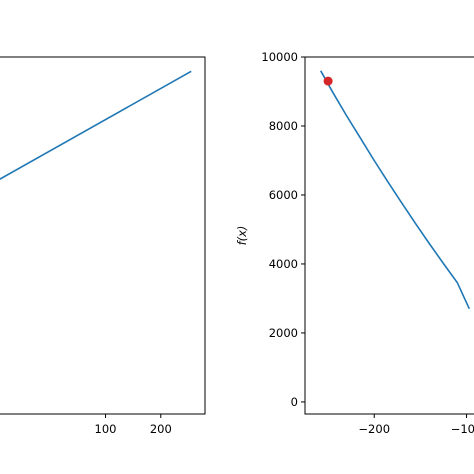 The width and height of the screenshot is (474, 474). Describe the element at coordinates (283, 229) in the screenshot. I see `right-y-ticks: 0 2000 4000 6000 8000 10000` at that location.